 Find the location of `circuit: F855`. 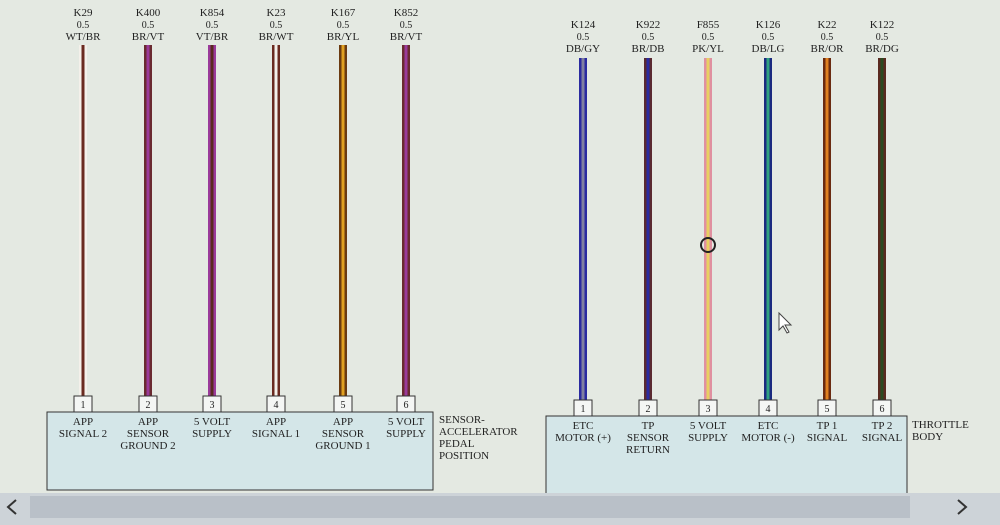

circuit: F855 is located at coordinates (708, 25).